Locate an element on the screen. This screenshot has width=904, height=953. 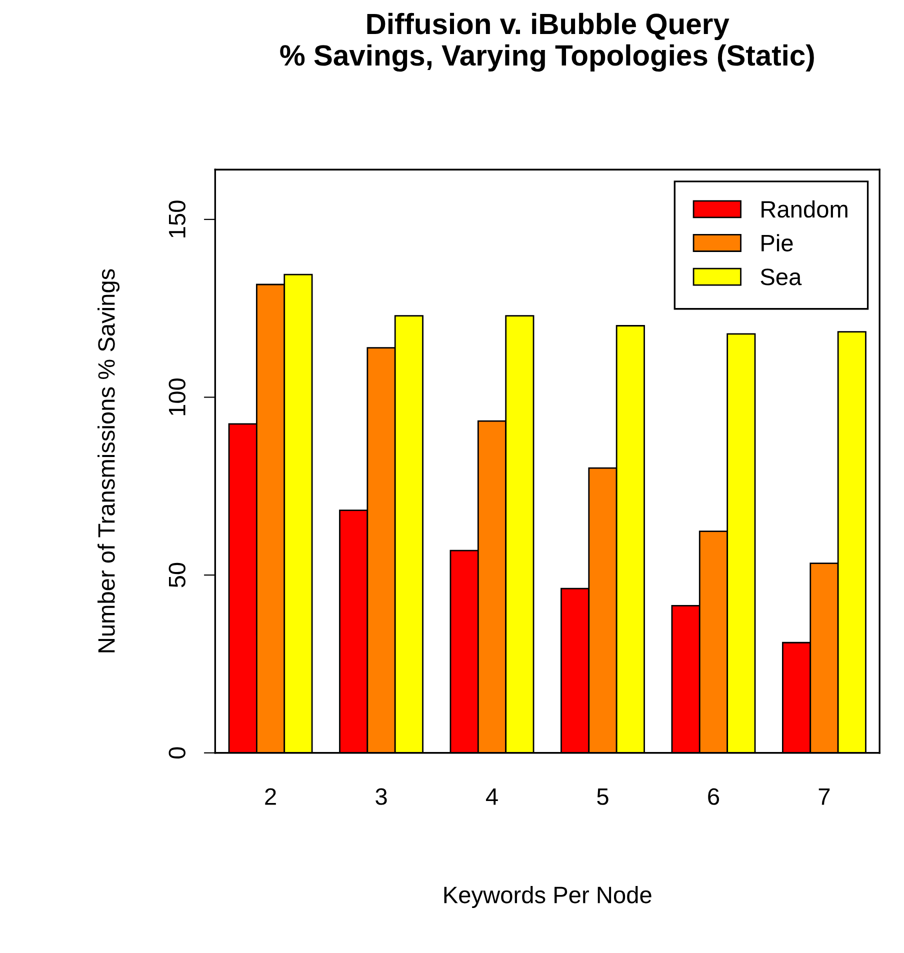
x-axis-title: Keywords Per Node is located at coordinates (548, 897).